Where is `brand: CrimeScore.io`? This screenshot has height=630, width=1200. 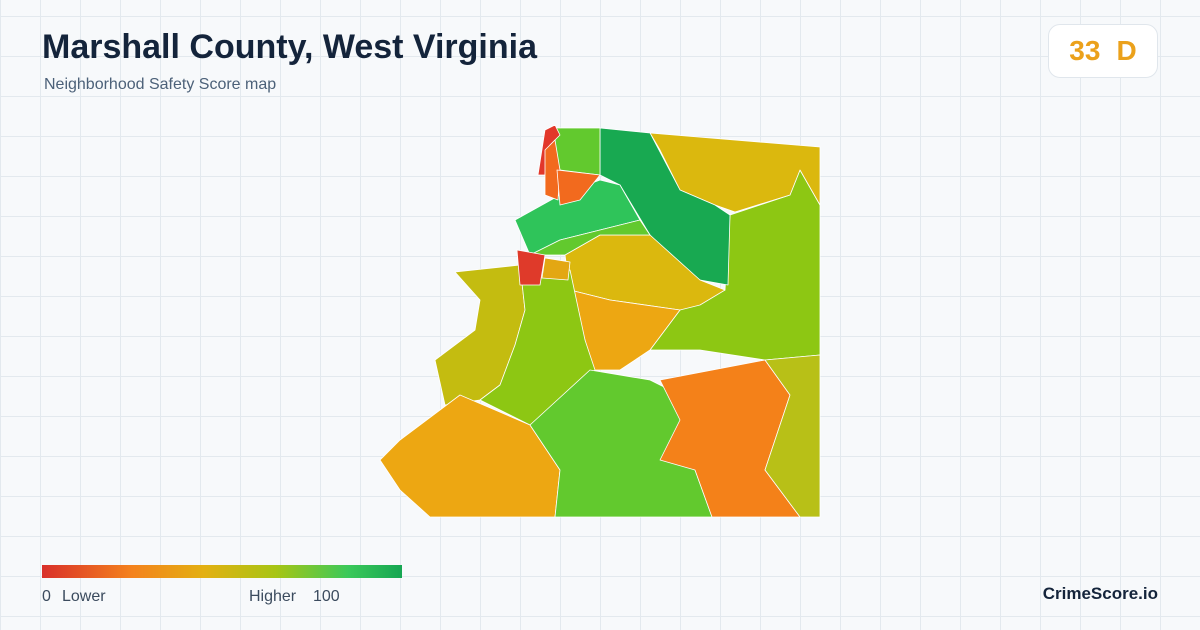
brand: CrimeScore.io is located at coordinates (1100, 593).